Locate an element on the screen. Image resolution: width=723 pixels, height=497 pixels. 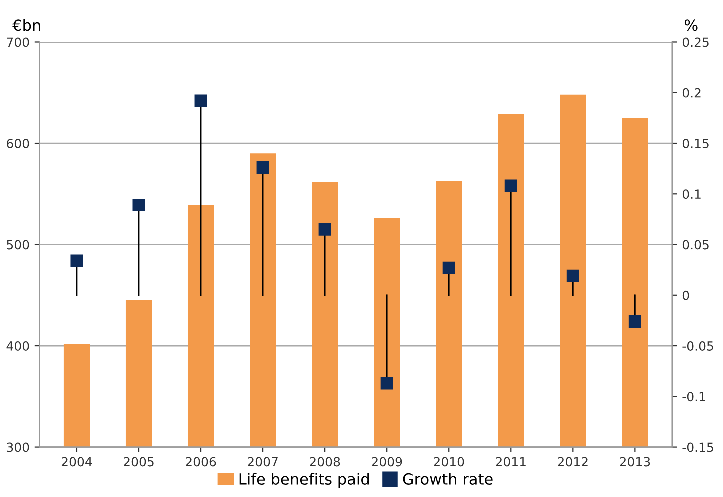
x-tick-label: 2012 is located at coordinates (573, 462).